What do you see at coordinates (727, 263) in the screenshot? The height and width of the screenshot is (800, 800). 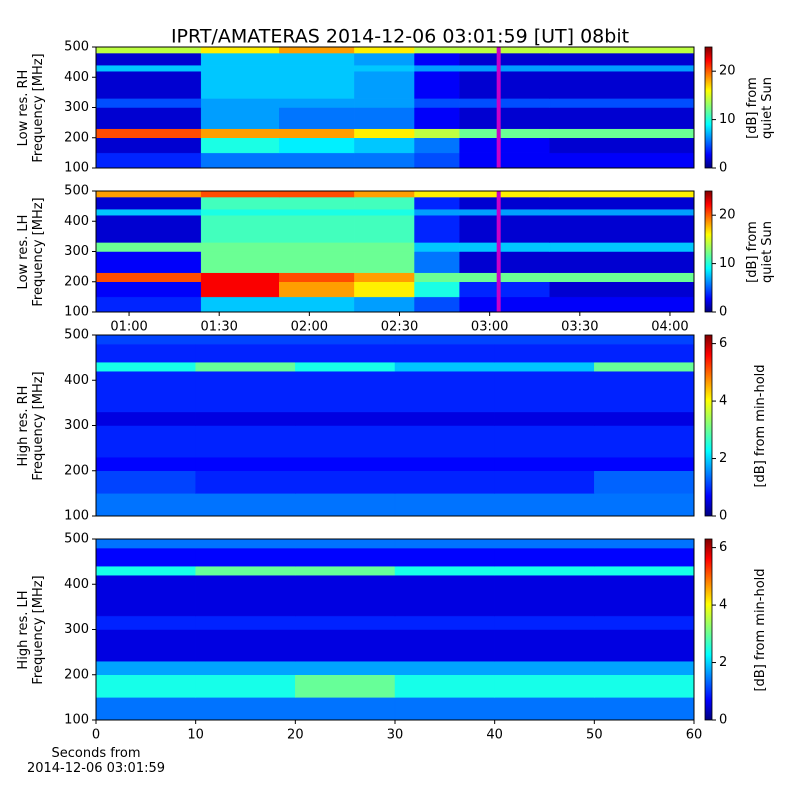 I see `colorbar-tick-label: 10` at bounding box center [727, 263].